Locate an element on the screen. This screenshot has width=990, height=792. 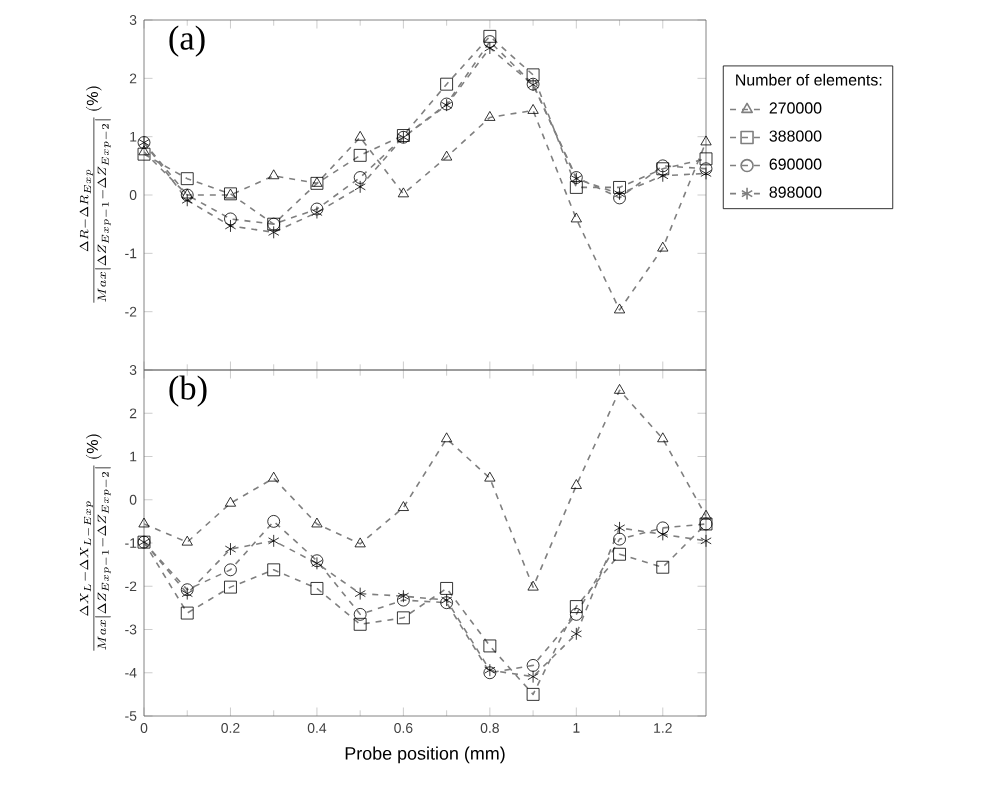
x-axis-title: Probe position (mm) is located at coordinates (425, 755).